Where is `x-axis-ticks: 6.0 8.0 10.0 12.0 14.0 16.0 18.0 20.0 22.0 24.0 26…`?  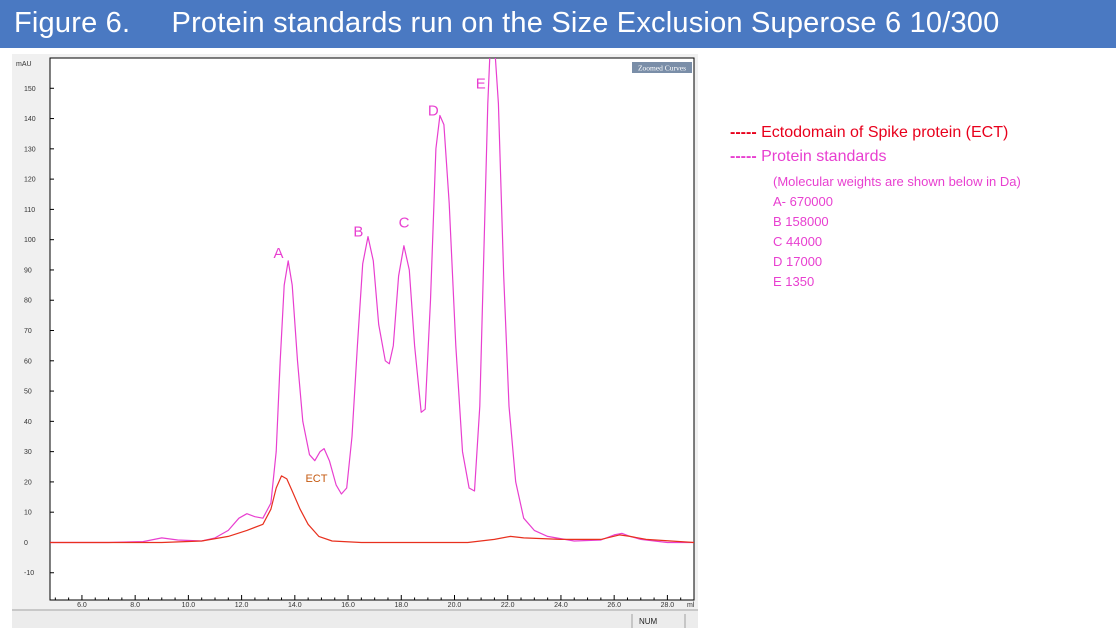 x-axis-ticks: 6.0 8.0 10.0 12.0 14.0 16.0 18.0 20.0 22.0 24.0 26… is located at coordinates (374, 602).